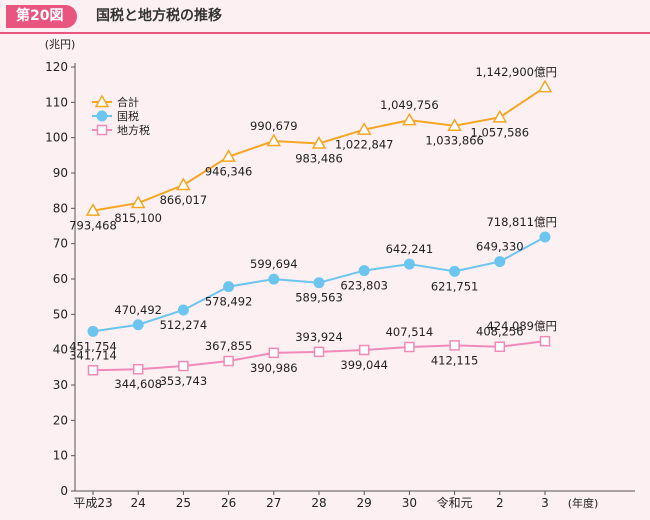 The height and width of the screenshot is (520, 650). What do you see at coordinates (184, 325) in the screenshot?
I see `data-label: 512,274` at bounding box center [184, 325].